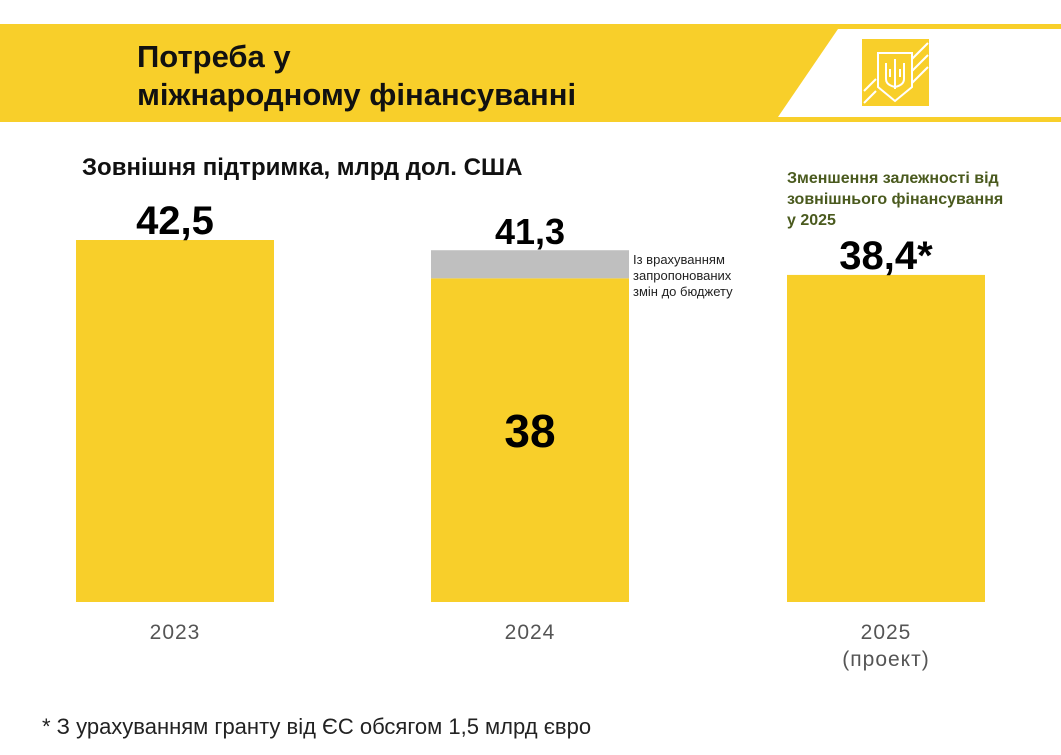 Image resolution: width=1061 pixels, height=755 pixels. What do you see at coordinates (175, 632) in the screenshot?
I see `x-tick-2023: 2023` at bounding box center [175, 632].